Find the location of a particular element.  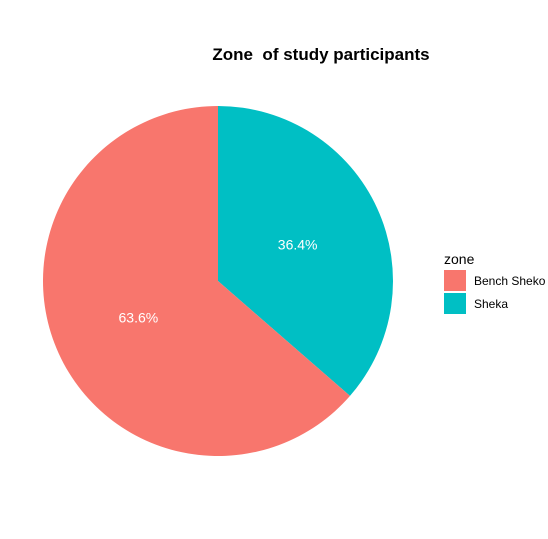

legend-swatch-bench-sheko is located at coordinates (455, 280).